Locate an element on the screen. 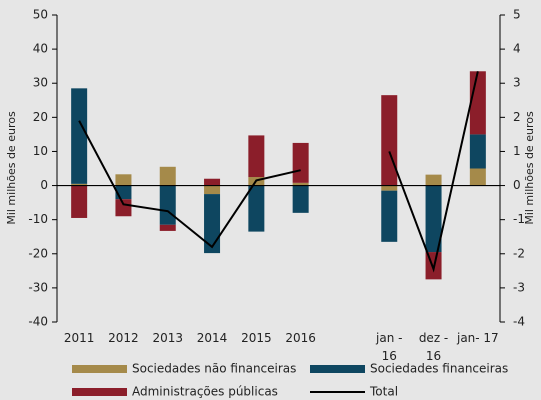  y-tick-label: -40 is located at coordinates (38, 322).